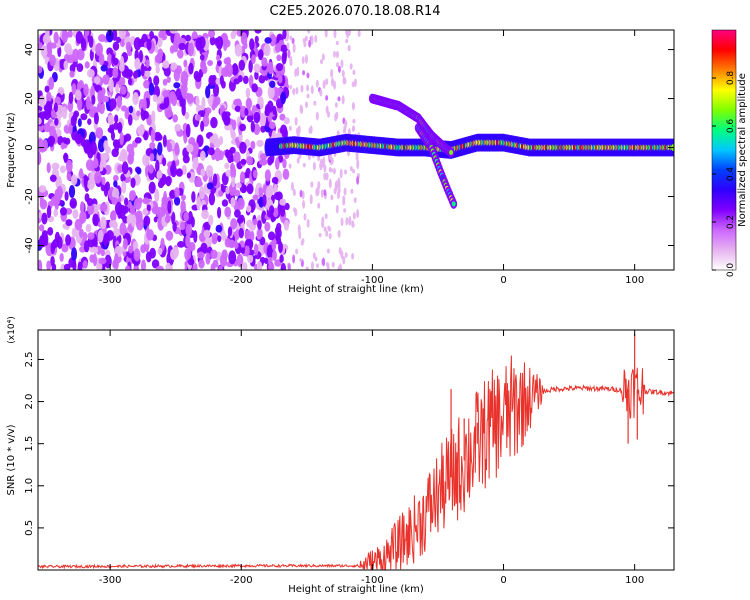 This screenshot has width=750, height=600. What do you see at coordinates (29, 49) in the screenshot?
I see `y-tick-label: 40` at bounding box center [29, 49].